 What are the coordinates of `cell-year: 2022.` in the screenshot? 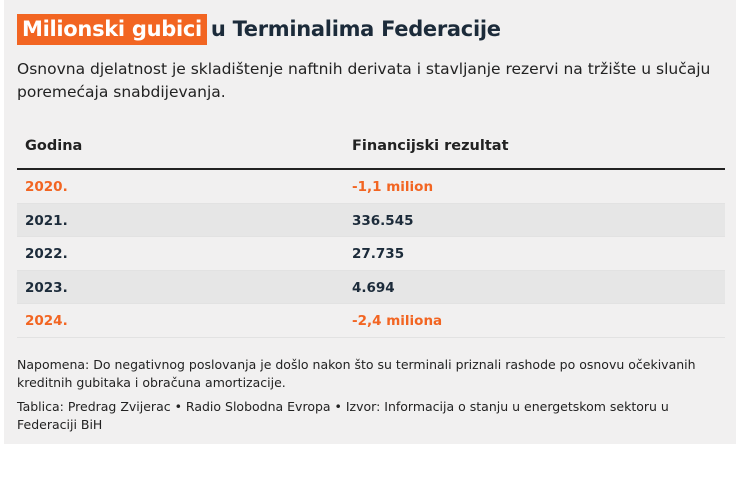 It's located at (46, 254).